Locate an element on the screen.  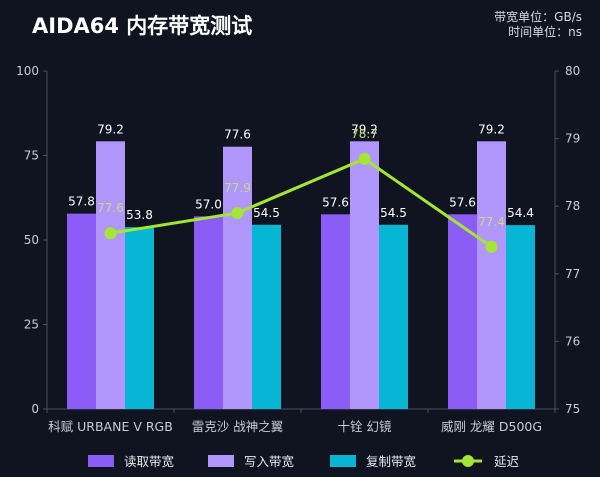
legend: 读取带宽 写入带宽 复制带宽 延迟 is located at coordinates (304, 461).